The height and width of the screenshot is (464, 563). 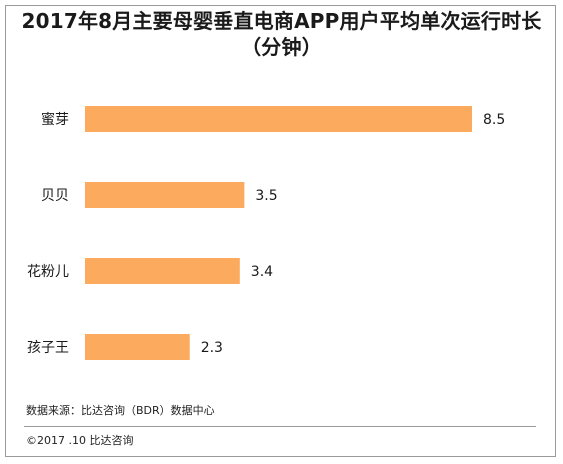 What do you see at coordinates (48, 272) in the screenshot?
I see `category-label-2: 花粉儿` at bounding box center [48, 272].